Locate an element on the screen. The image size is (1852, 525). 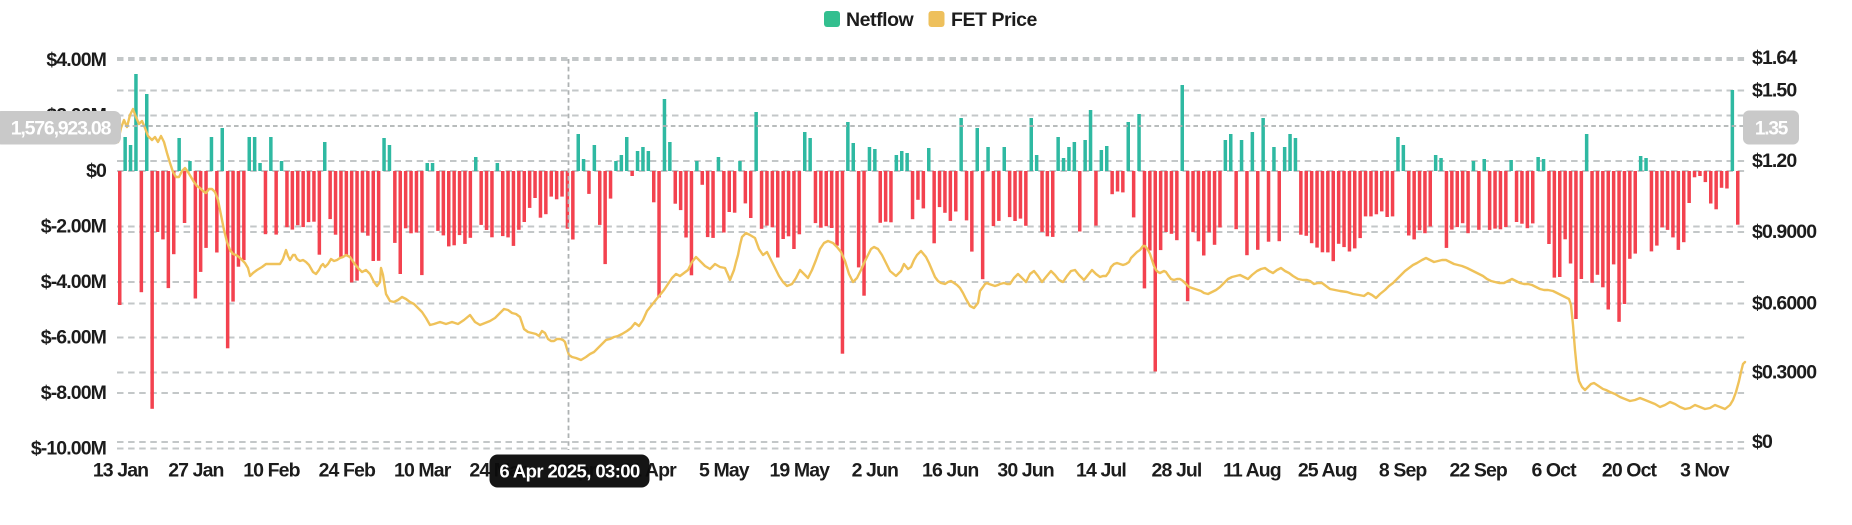
svg-text: 16 Jun is located at coordinates (950, 471).